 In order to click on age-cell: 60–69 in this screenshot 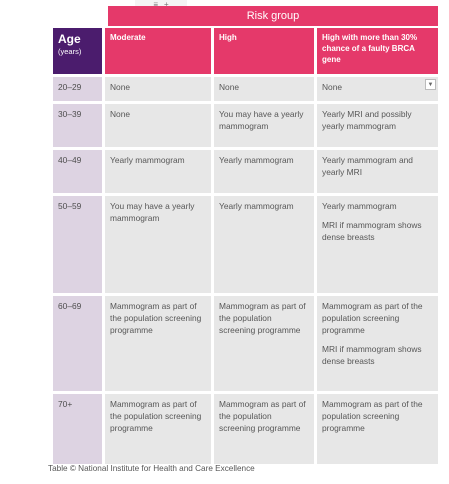, I will do `click(77, 343)`.